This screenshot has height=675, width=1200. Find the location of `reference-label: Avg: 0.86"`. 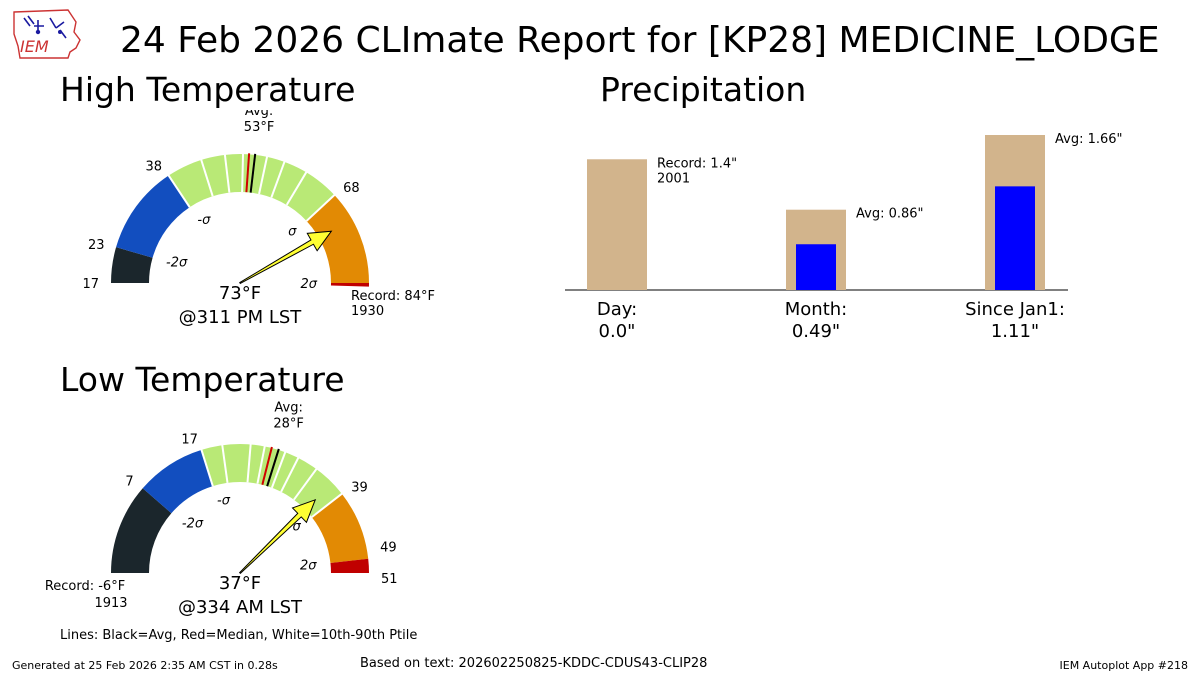

reference-label: Avg: 0.86" is located at coordinates (890, 214).